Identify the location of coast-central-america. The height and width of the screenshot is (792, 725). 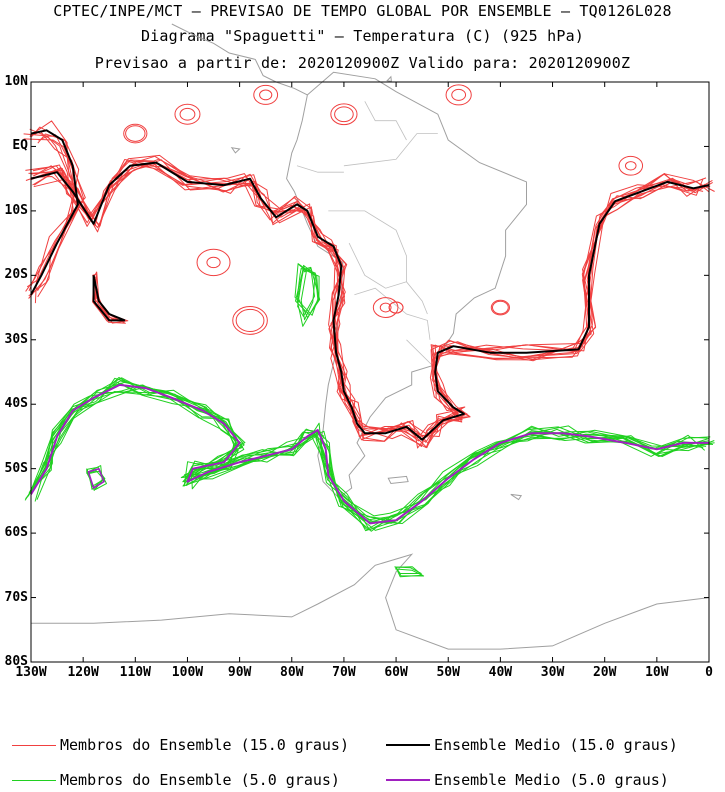
(239, 59).